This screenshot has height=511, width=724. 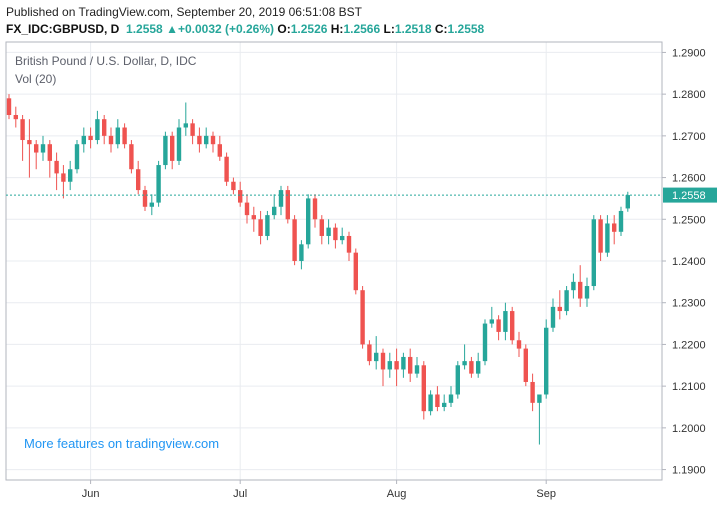 What do you see at coordinates (689, 179) in the screenshot?
I see `price-tick-label: 1.2600` at bounding box center [689, 179].